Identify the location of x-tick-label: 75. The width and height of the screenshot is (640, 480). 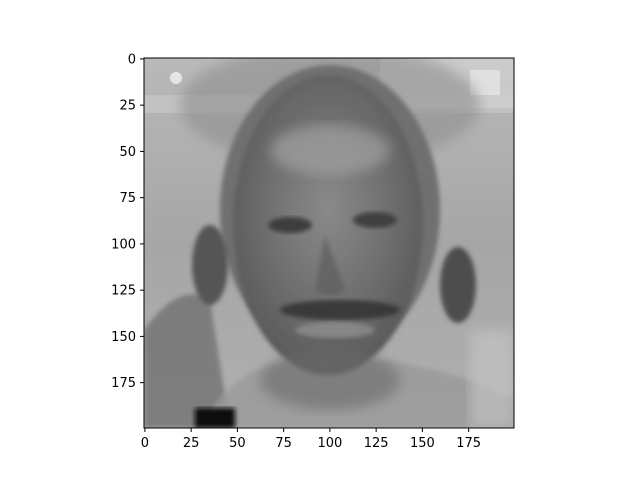
(283, 443).